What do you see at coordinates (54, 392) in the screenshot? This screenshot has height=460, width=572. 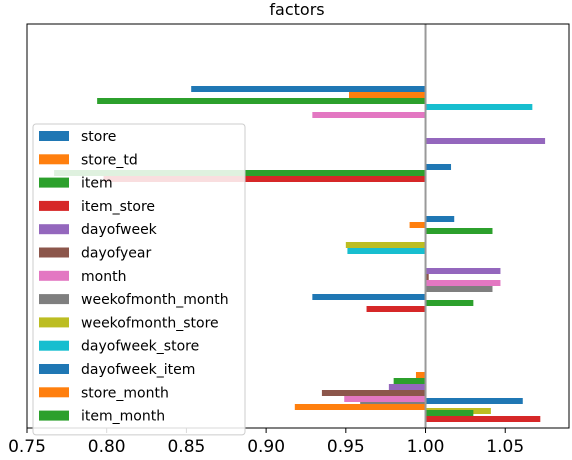 I see `legend-swatch-store_month` at bounding box center [54, 392].